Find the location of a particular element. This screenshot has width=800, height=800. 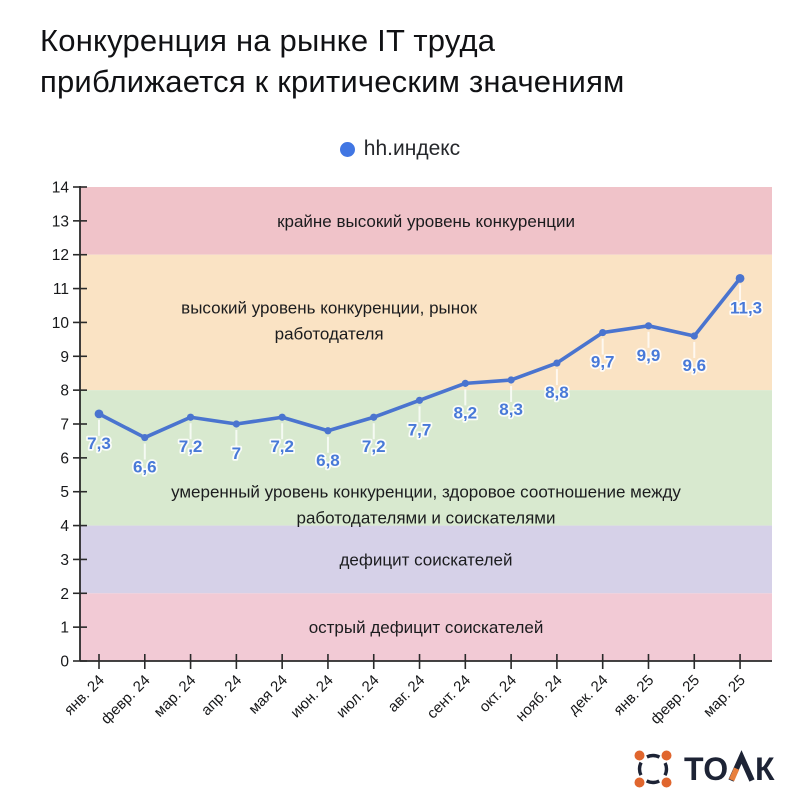

tolk-logo-wordmark: ТО К is located at coordinates (729, 768).